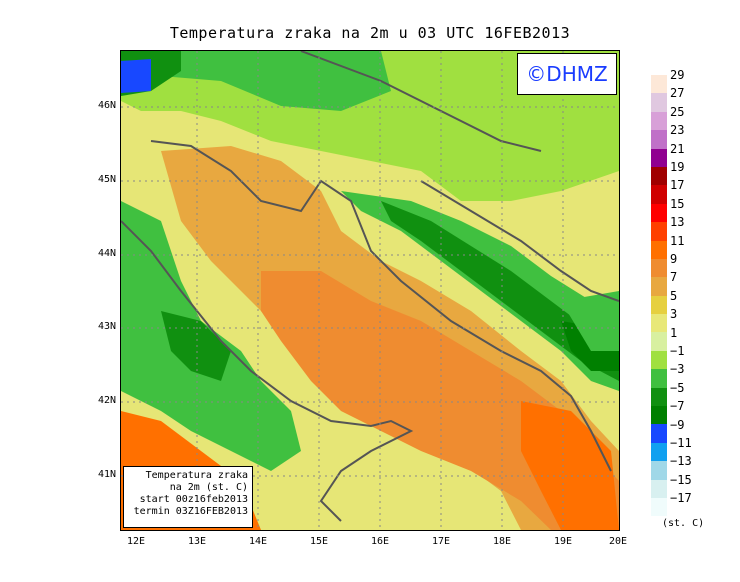  I want to click on colorbar-label: −5, so click(677, 387).